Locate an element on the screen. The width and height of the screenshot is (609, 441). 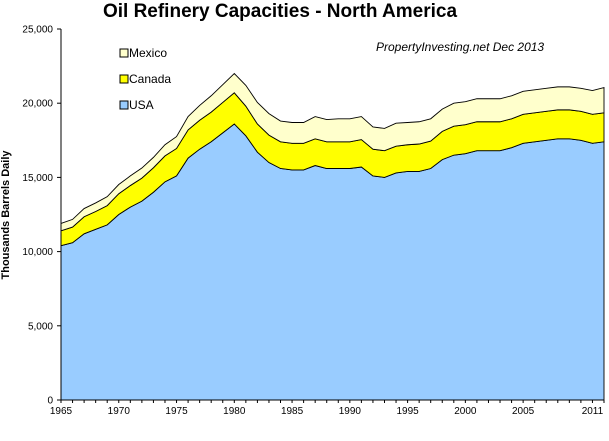
y-tick-label: 15,000 is located at coordinates (37, 178).